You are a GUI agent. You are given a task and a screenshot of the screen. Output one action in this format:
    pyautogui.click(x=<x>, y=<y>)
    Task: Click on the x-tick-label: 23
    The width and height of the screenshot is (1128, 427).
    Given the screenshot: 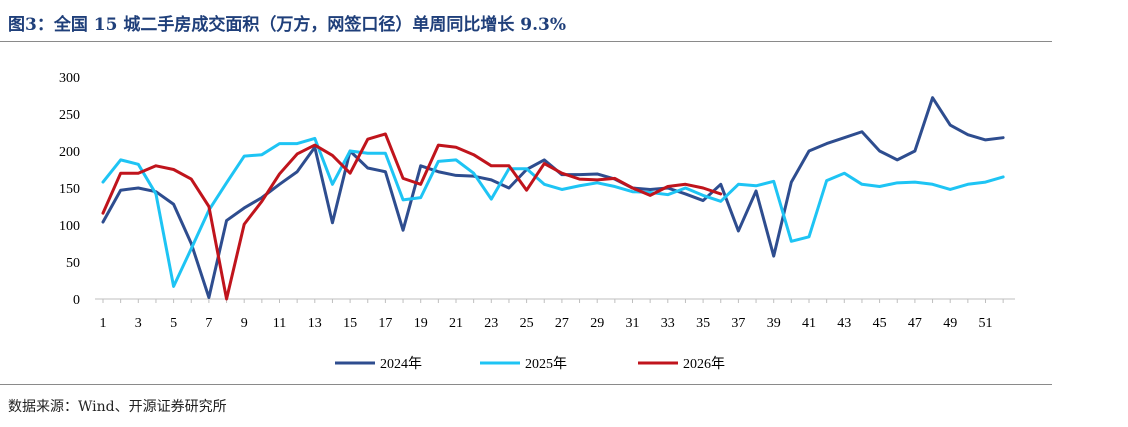 What is the action you would take?
    pyautogui.click(x=491, y=323)
    